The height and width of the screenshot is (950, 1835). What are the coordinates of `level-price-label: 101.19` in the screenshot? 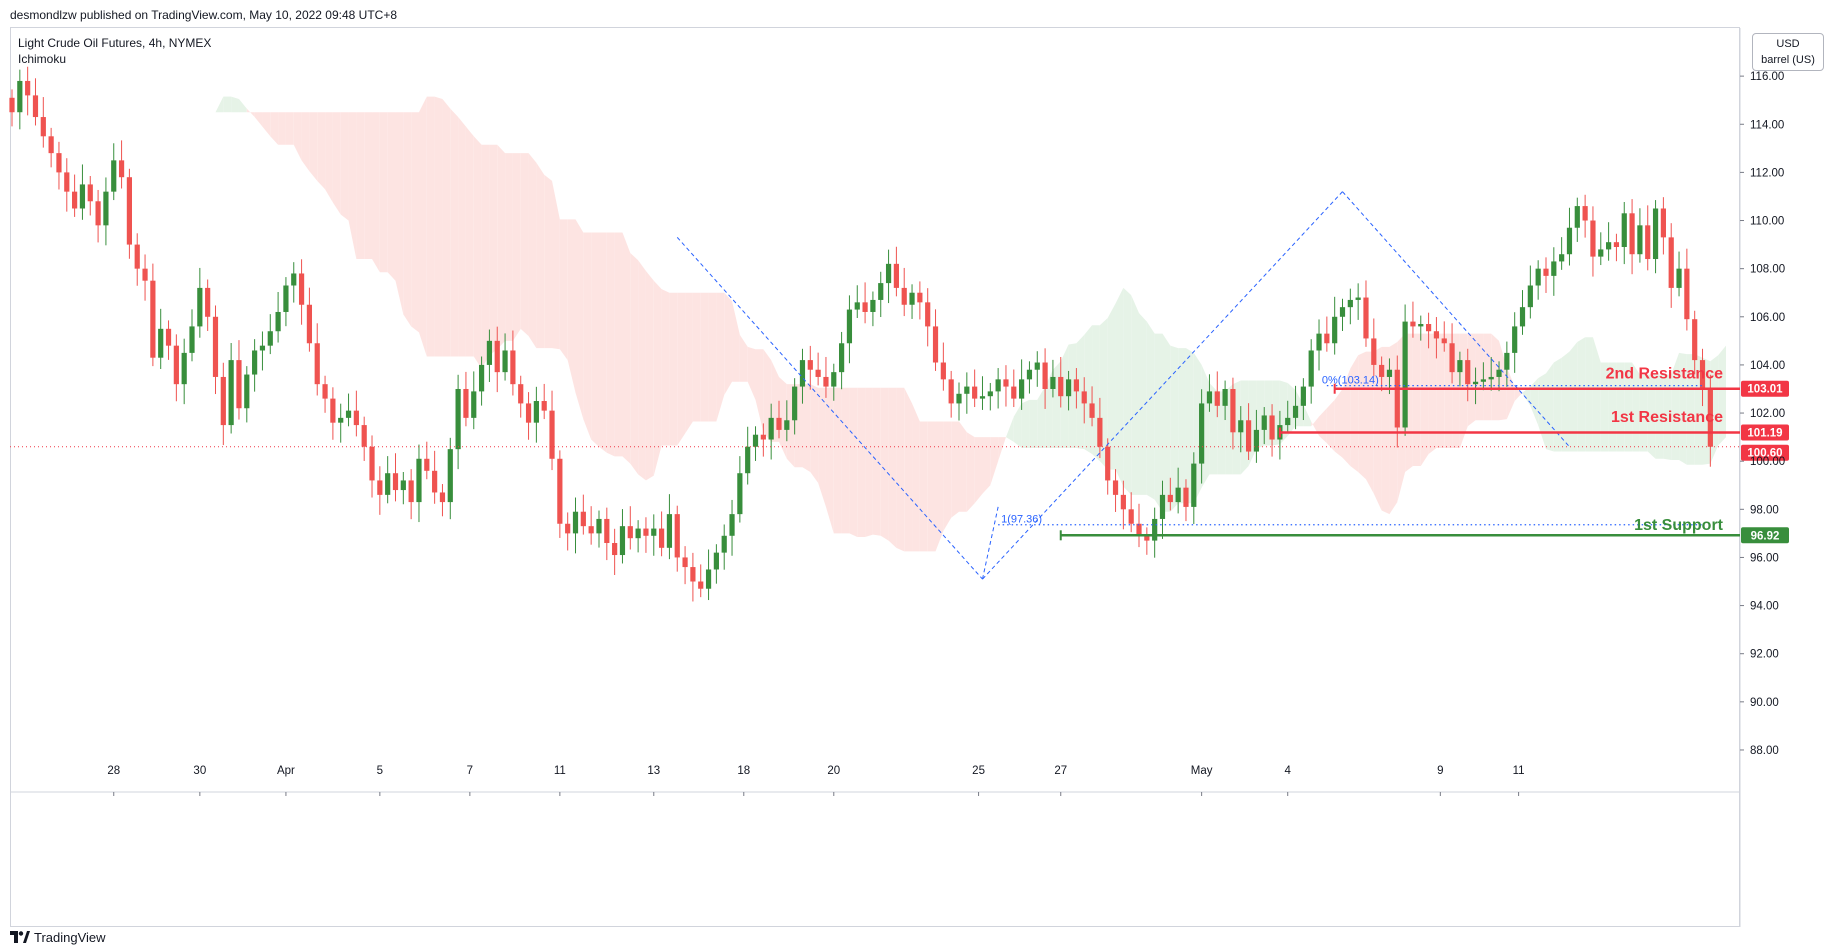 It's located at (1764, 434).